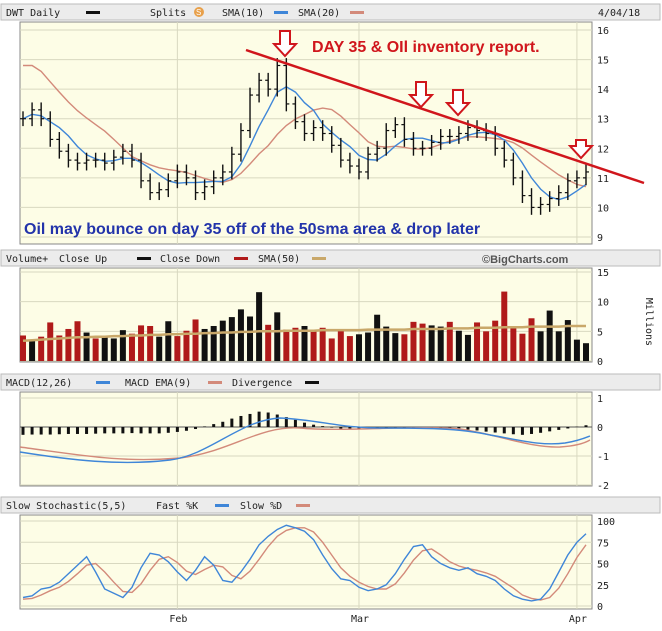 The width and height of the screenshot is (662, 631). I want to click on stoch-tick-label: 25, so click(603, 586).